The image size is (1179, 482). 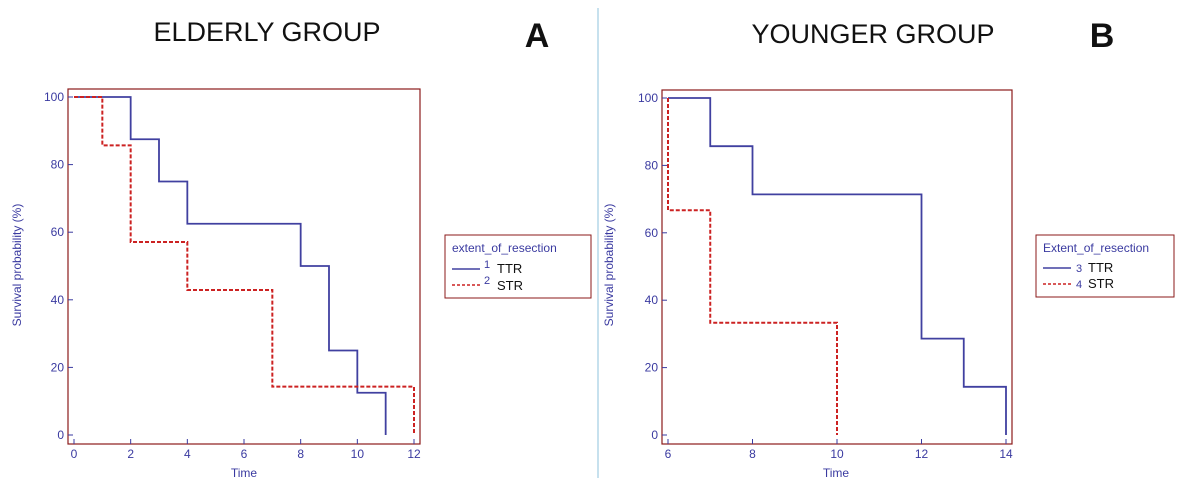 What do you see at coordinates (244, 473) in the screenshot?
I see `panel-a-x-axis-label: Time` at bounding box center [244, 473].